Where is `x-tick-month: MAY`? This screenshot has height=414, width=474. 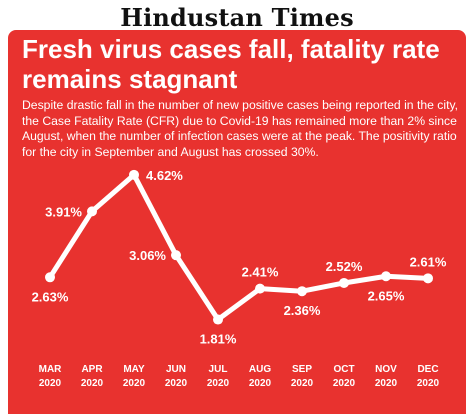
x-tick-month: MAY is located at coordinates (134, 369).